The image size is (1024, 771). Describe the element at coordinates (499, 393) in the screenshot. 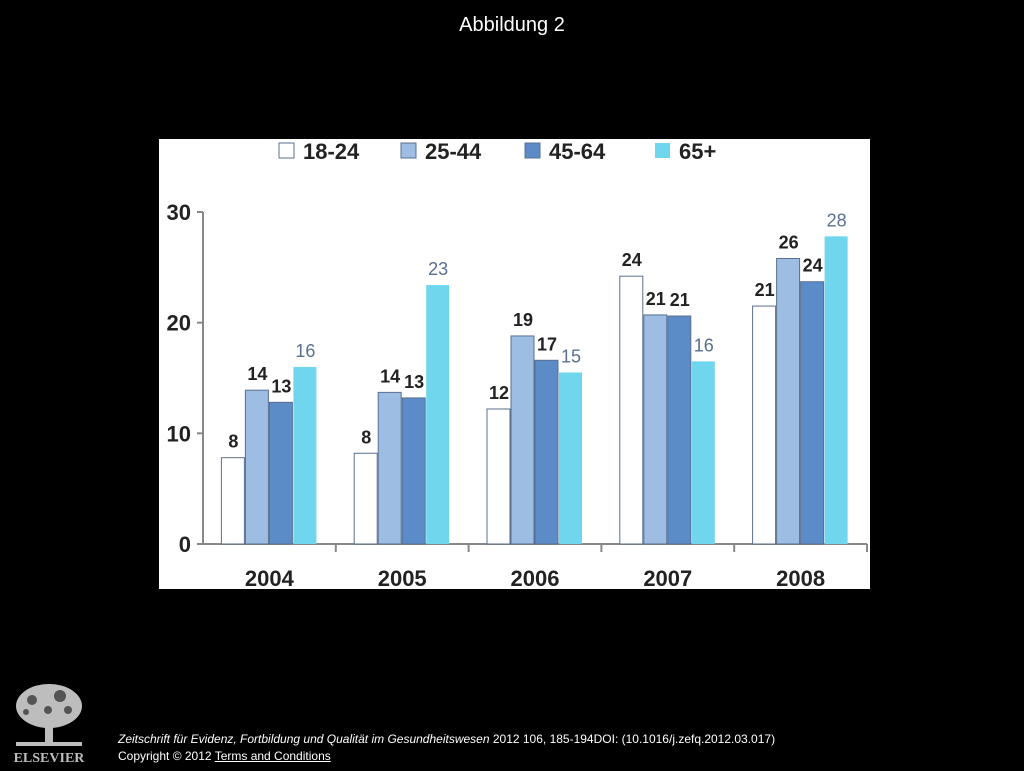

I see `data-label: 12` at that location.